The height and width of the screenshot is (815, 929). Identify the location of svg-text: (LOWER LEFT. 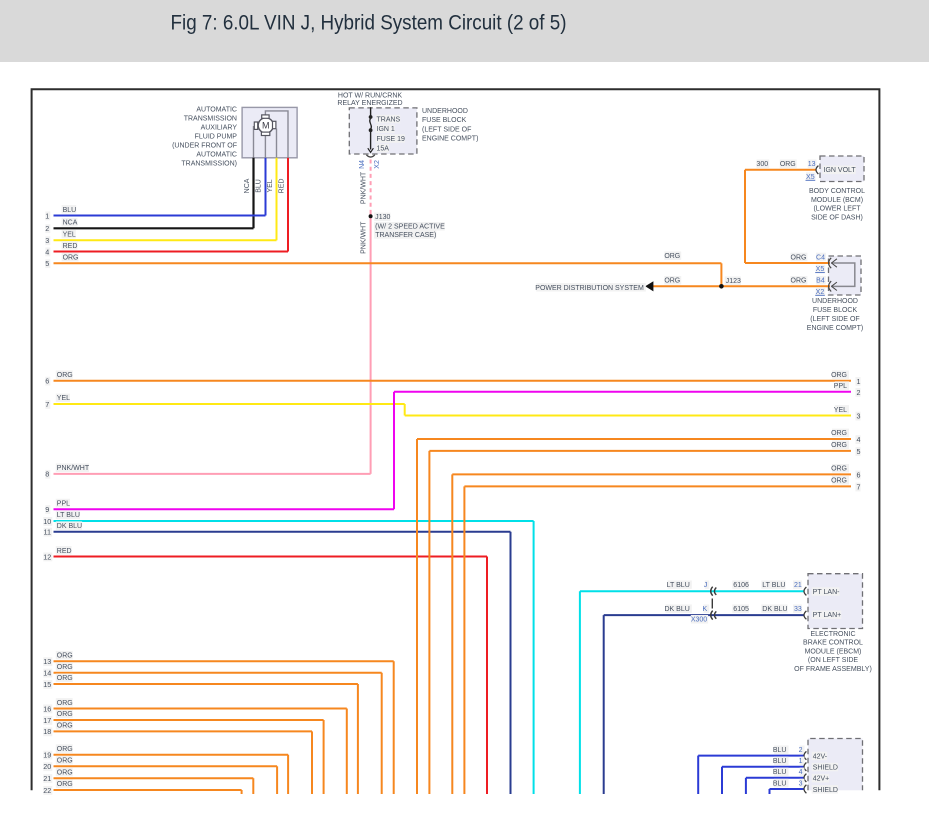
(837, 209).